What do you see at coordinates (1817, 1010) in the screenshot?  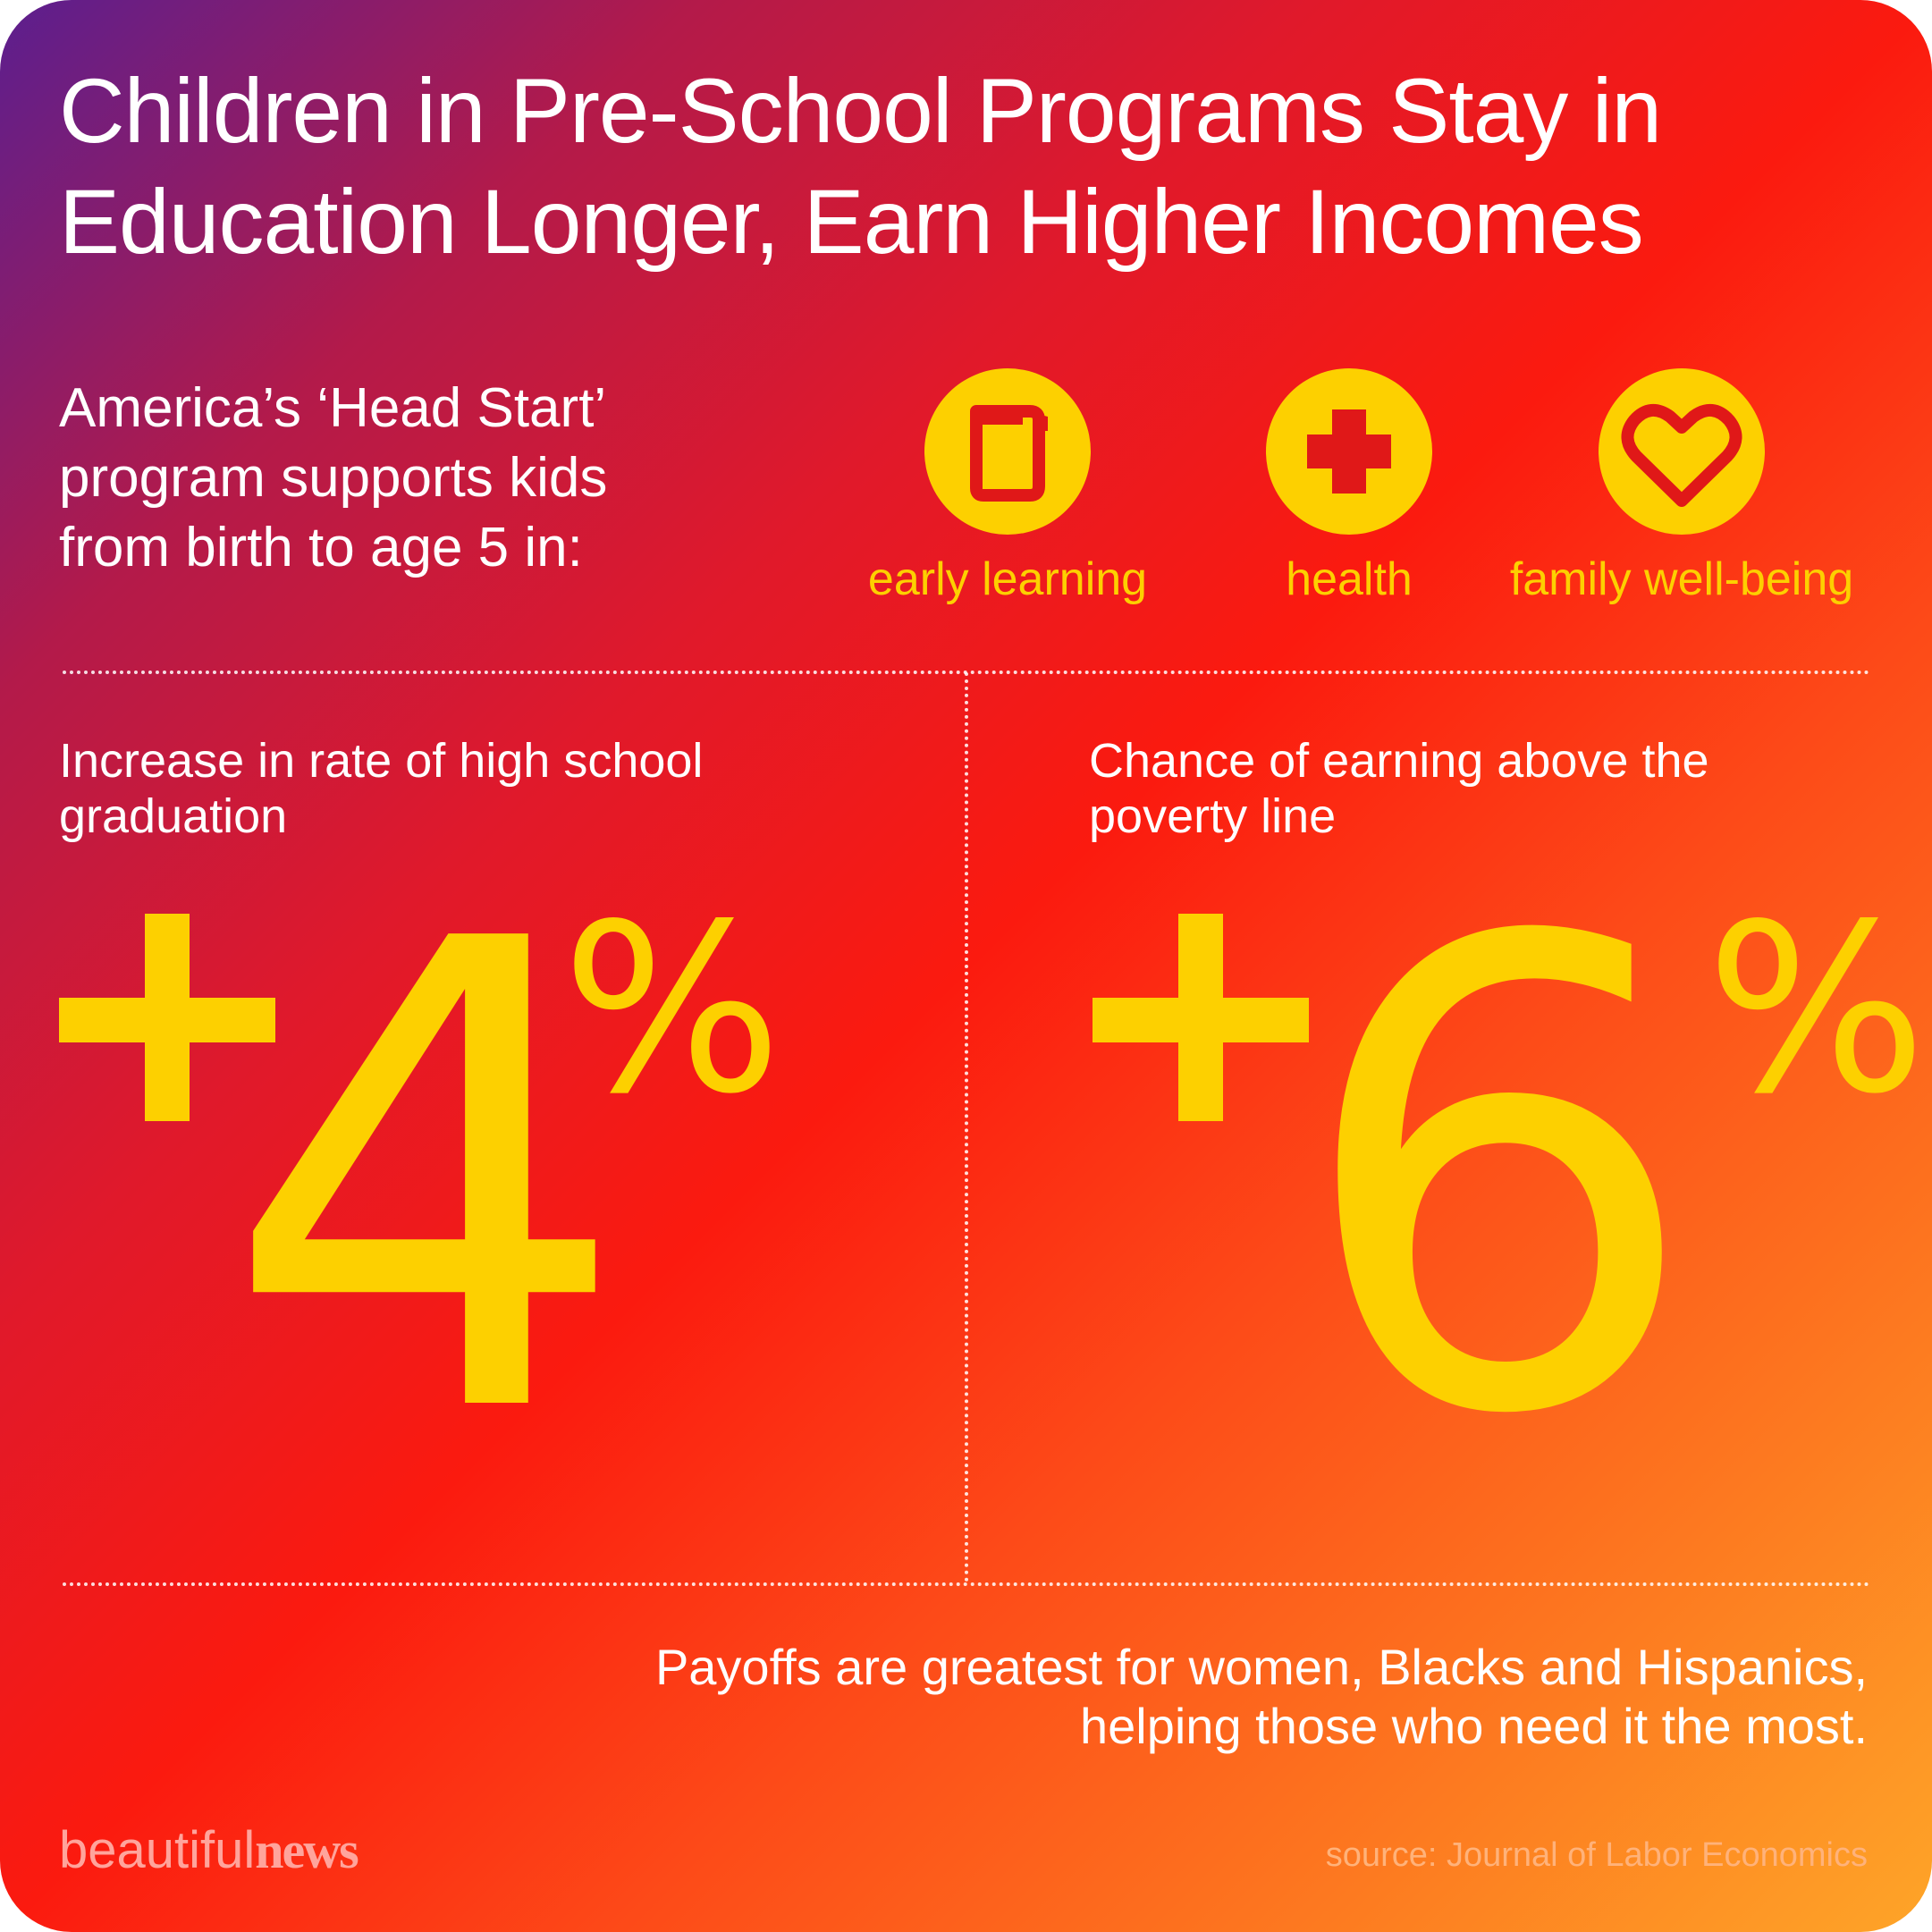 I see `percent-sign-poverty-line: %` at bounding box center [1817, 1010].